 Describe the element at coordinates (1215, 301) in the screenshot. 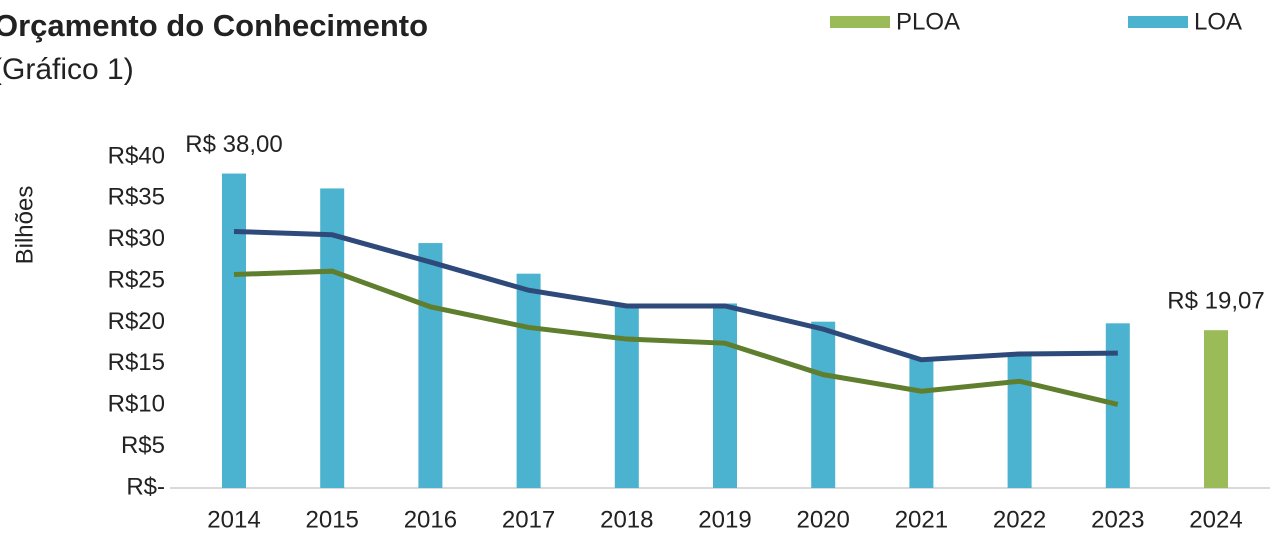

I see `data-label: R$ 19,07` at that location.